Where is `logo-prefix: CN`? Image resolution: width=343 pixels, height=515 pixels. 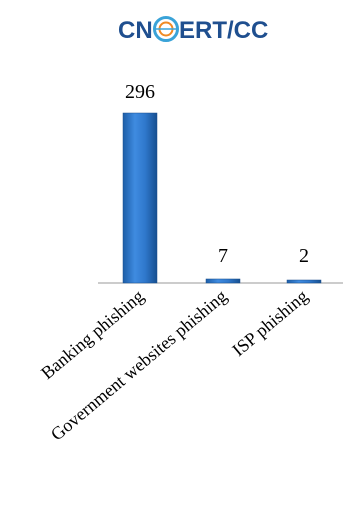
logo-prefix: CN is located at coordinates (135, 30).